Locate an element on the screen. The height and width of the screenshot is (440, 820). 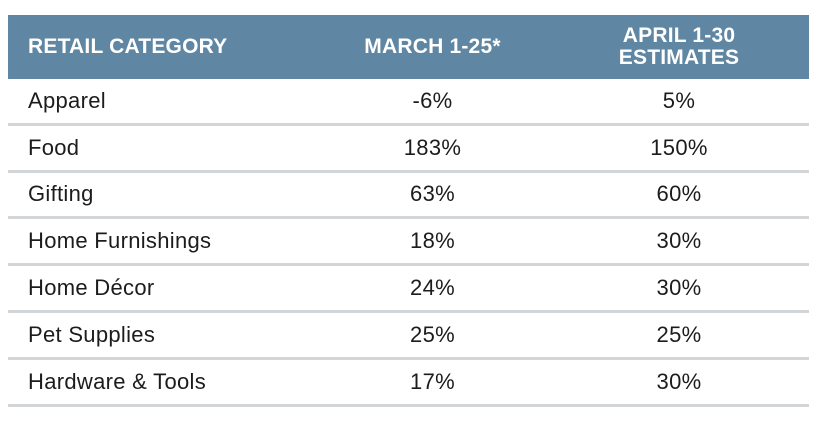
cell-category: Apparel is located at coordinates (67, 100).